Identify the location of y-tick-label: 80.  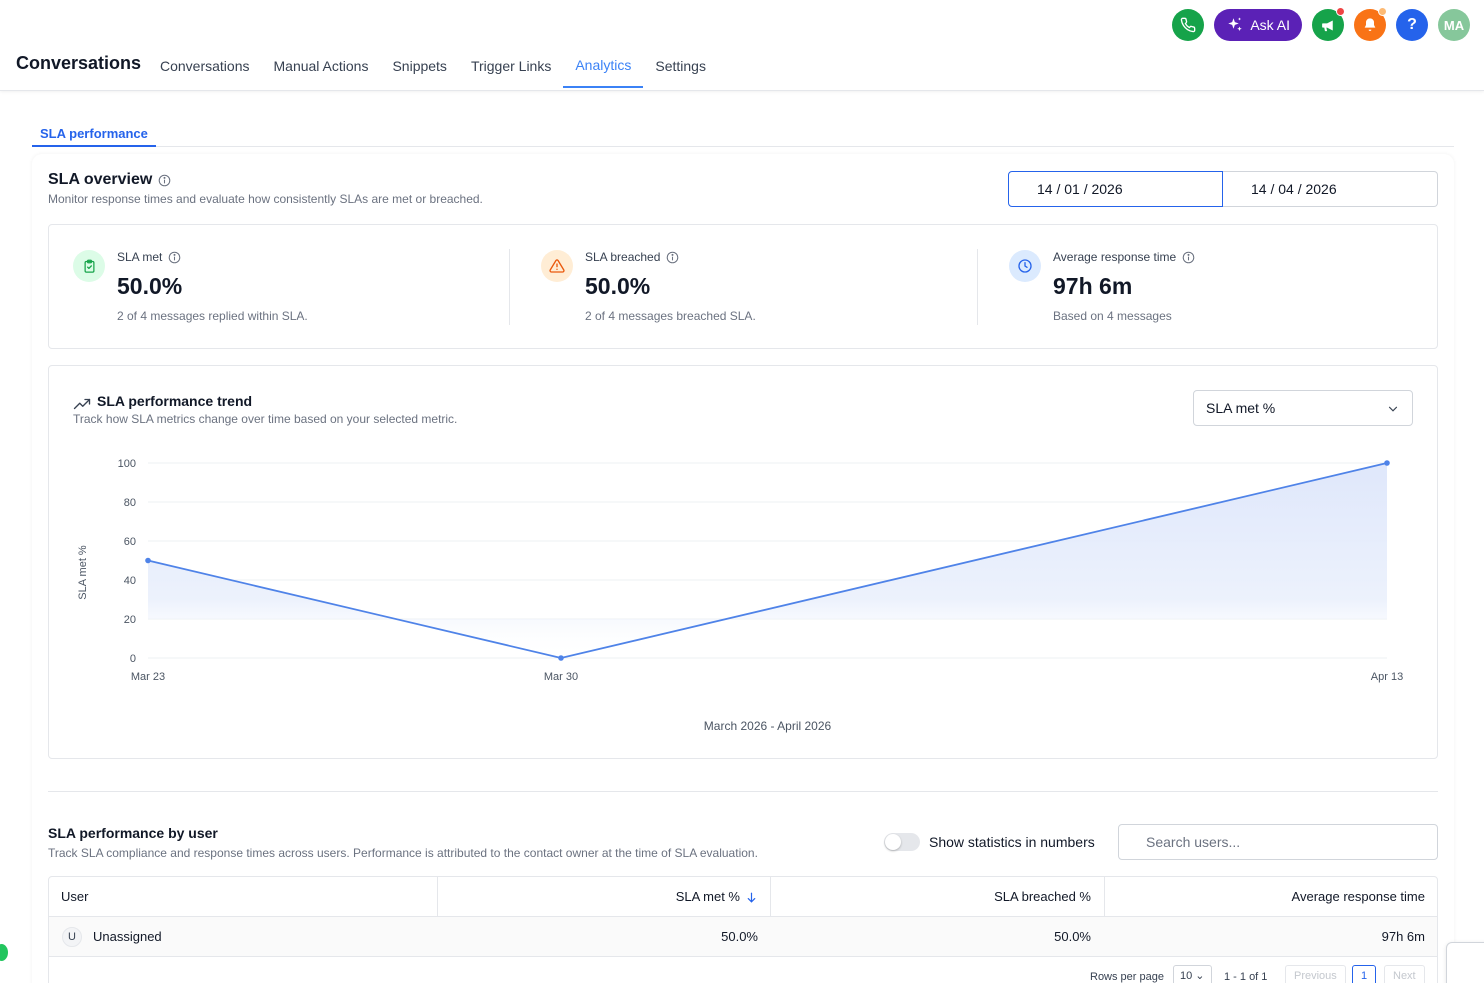
(130, 503).